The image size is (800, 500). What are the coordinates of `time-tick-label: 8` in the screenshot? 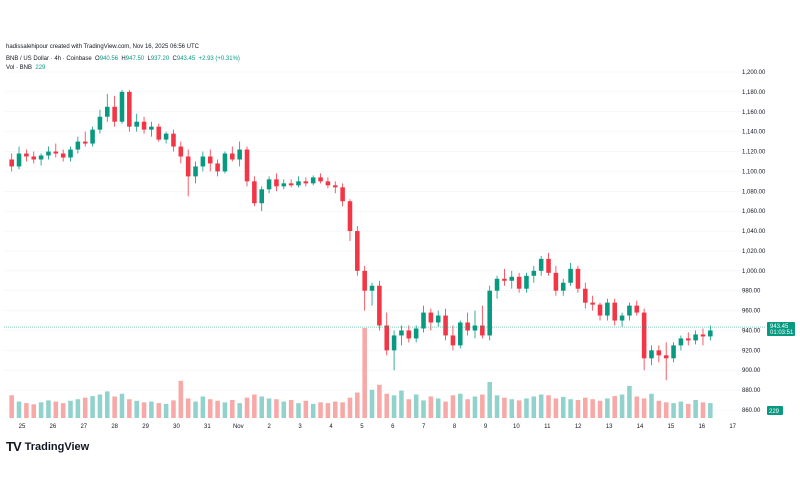 It's located at (455, 427).